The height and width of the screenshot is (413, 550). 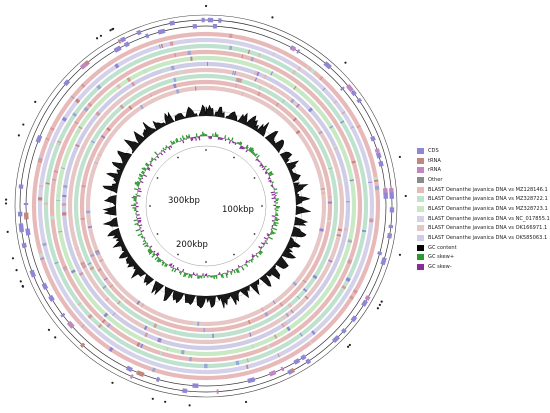 What do you see at coordinates (420, 189) in the screenshot?
I see `legend-swatch-blast-mz128146` at bounding box center [420, 189].